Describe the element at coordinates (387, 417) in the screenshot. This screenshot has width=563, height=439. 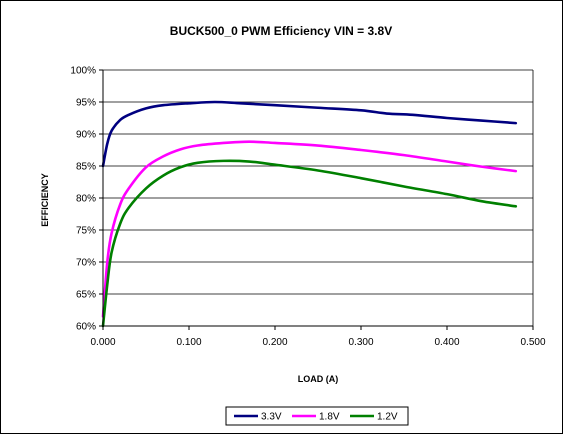
I see `legend-label: 1.2V` at that location.